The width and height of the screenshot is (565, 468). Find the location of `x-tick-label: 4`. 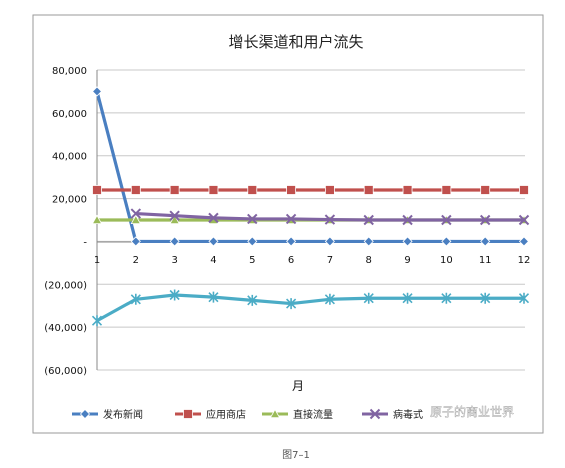

x-tick-label: 4 is located at coordinates (213, 260).